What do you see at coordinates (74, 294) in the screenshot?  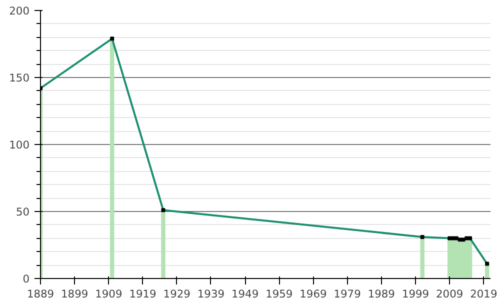 I see `x-tick-label: 1899` at bounding box center [74, 294].